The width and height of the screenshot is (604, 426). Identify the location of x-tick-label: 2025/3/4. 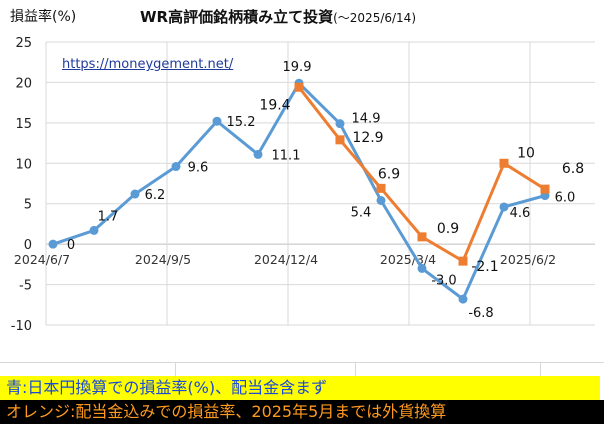
(408, 259).